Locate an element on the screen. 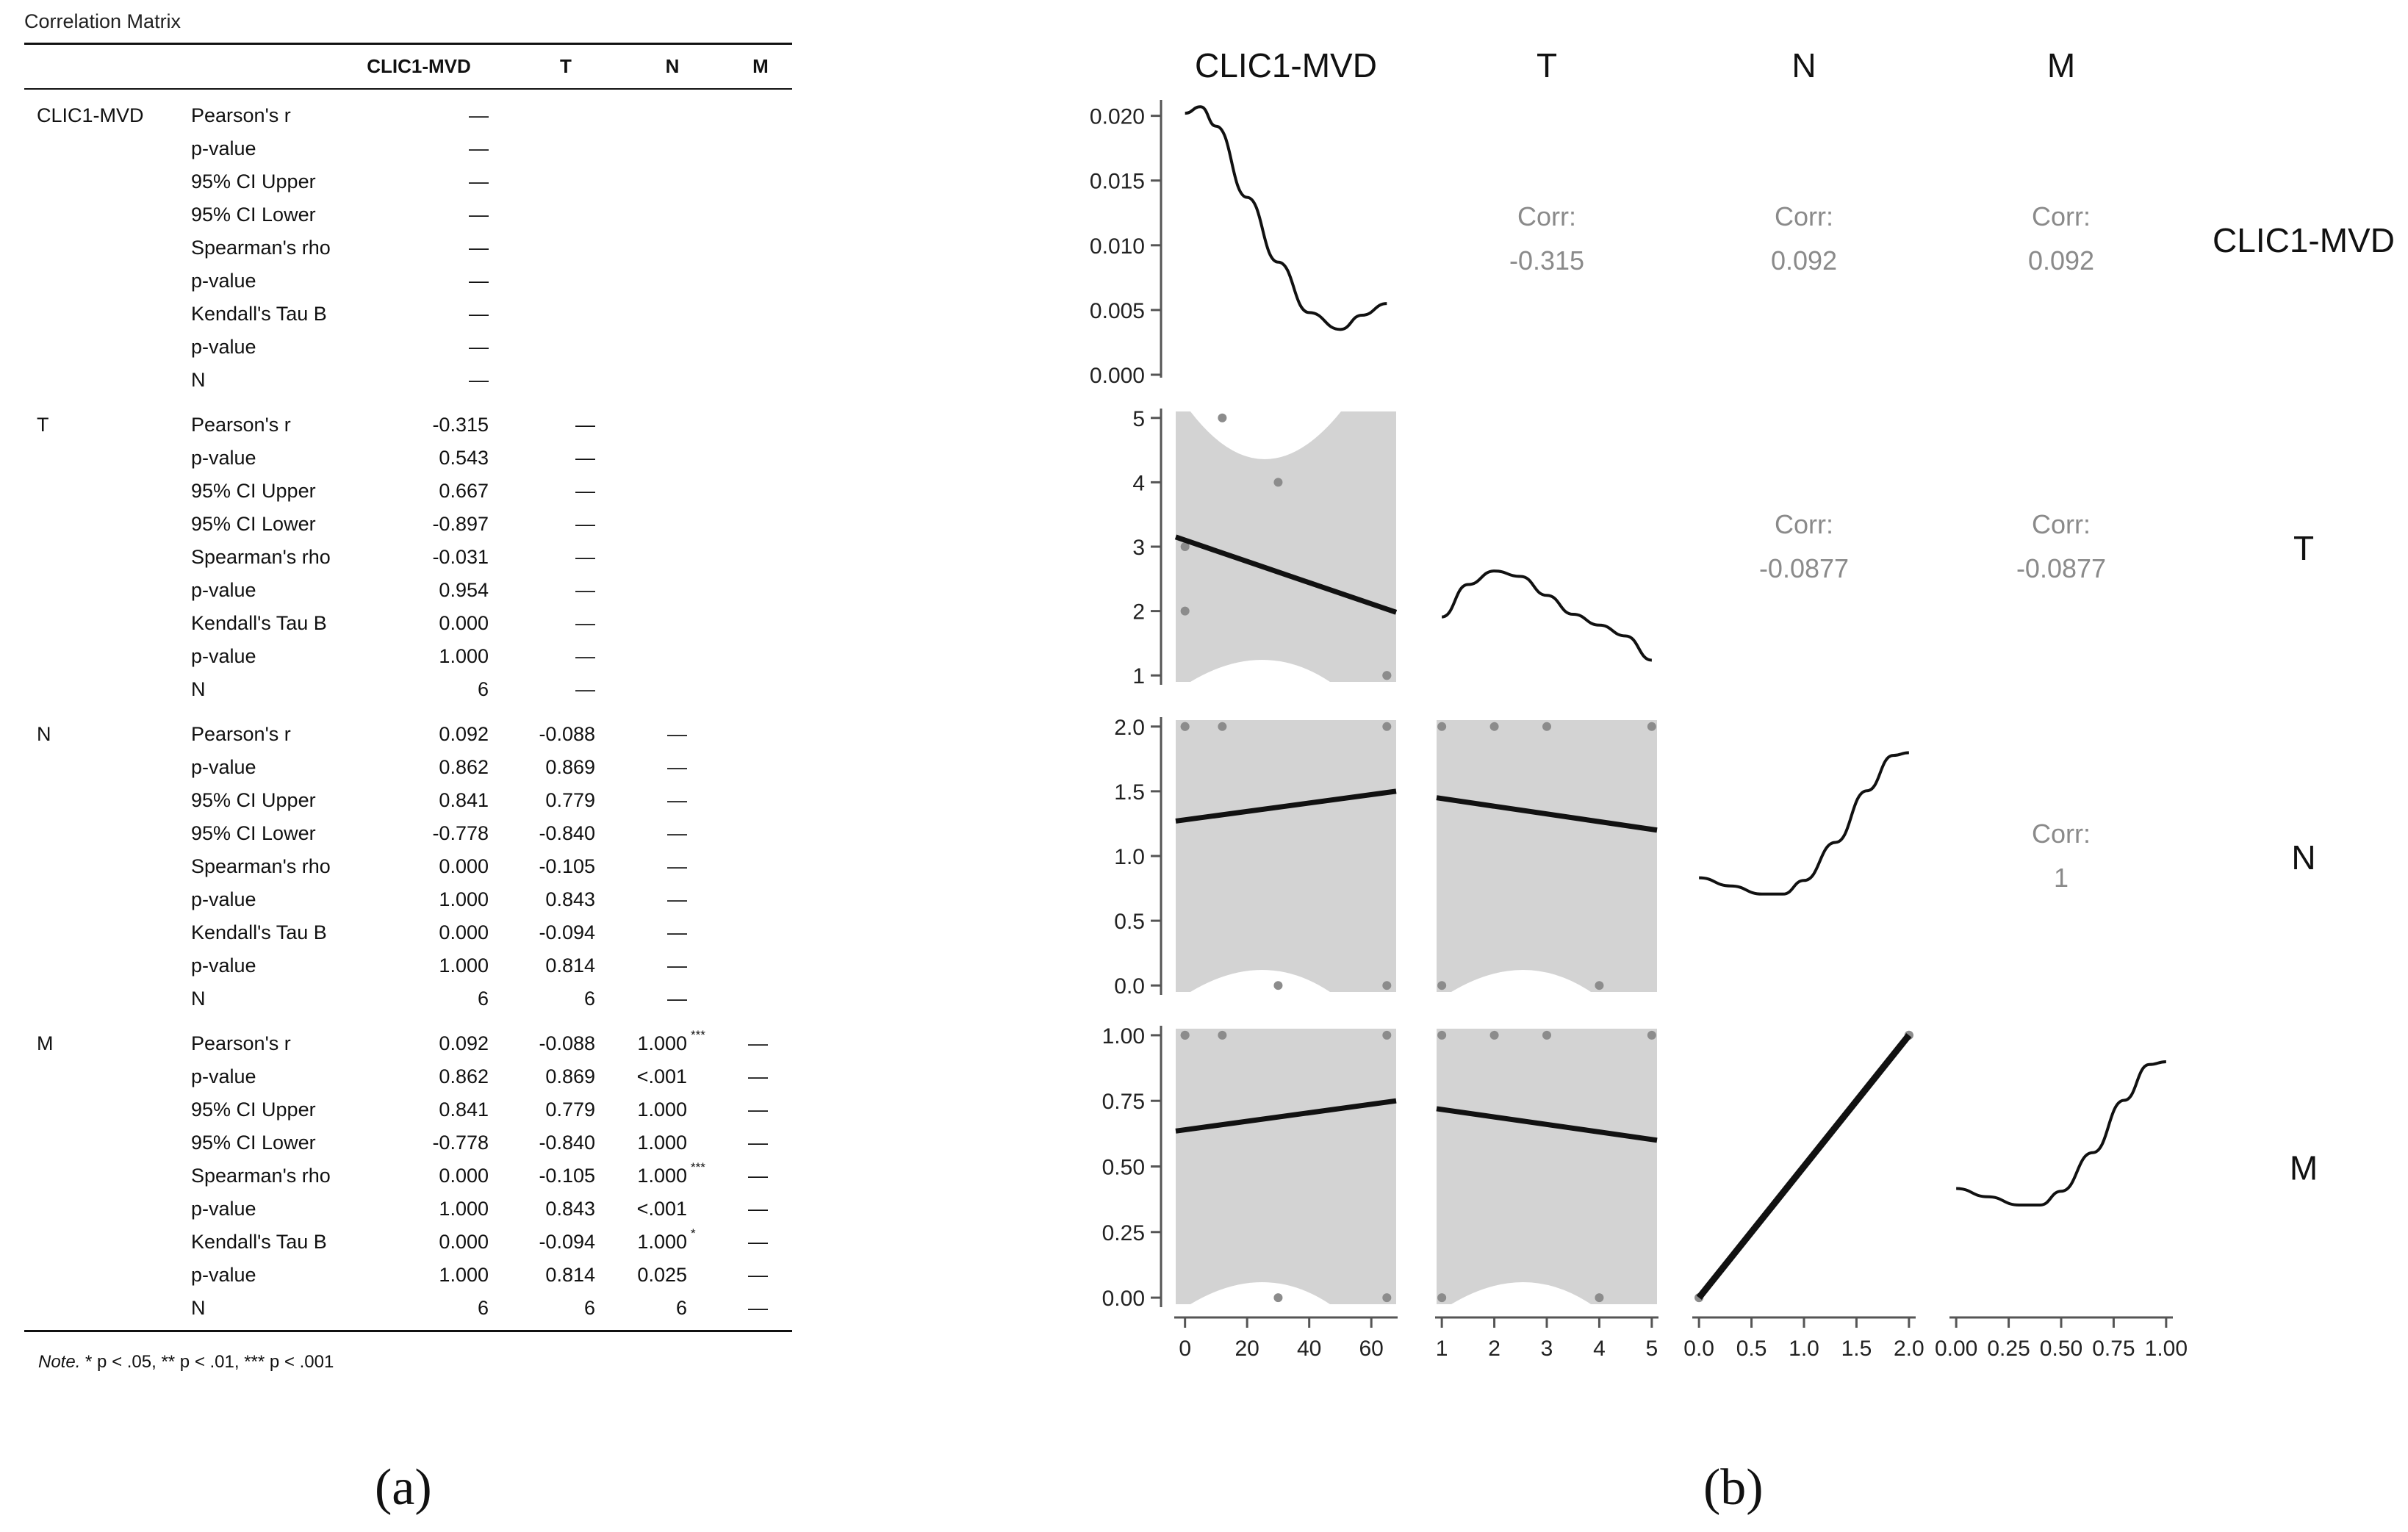  table-cell: -0.105 is located at coordinates (567, 866).